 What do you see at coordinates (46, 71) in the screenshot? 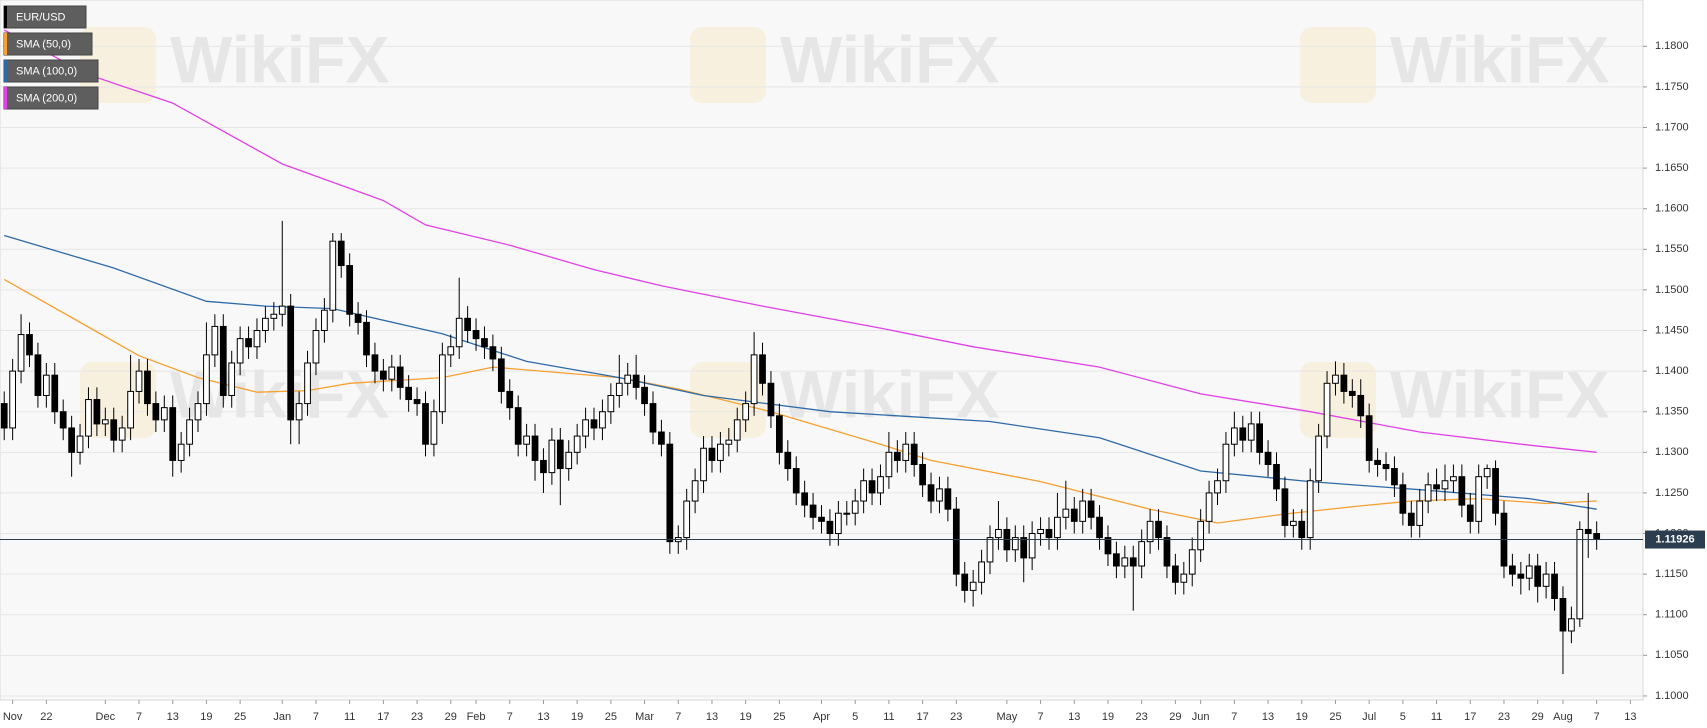
I see `legend-label: SMA (100,0)` at bounding box center [46, 71].